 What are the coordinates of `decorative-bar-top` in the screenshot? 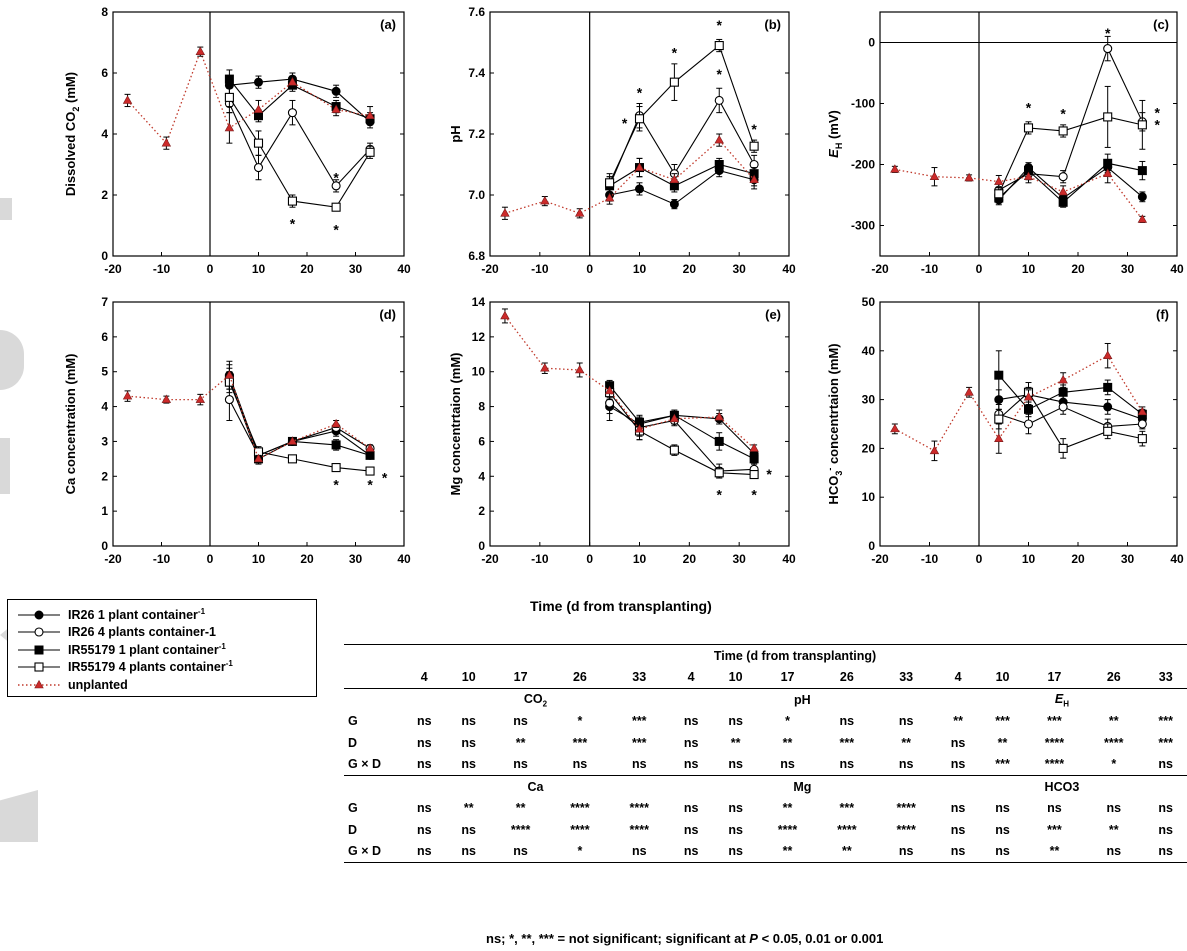 It's located at (6, 209).